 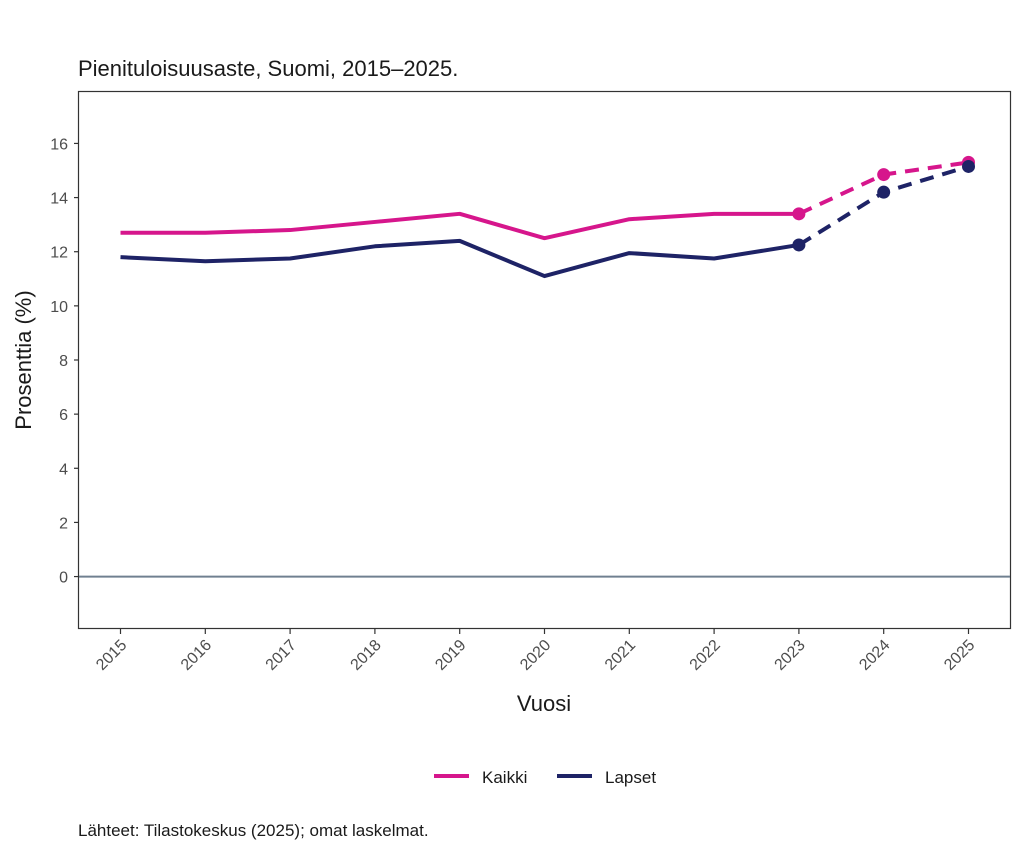 What do you see at coordinates (450, 655) in the screenshot?
I see `x-tick-label: 2019` at bounding box center [450, 655].